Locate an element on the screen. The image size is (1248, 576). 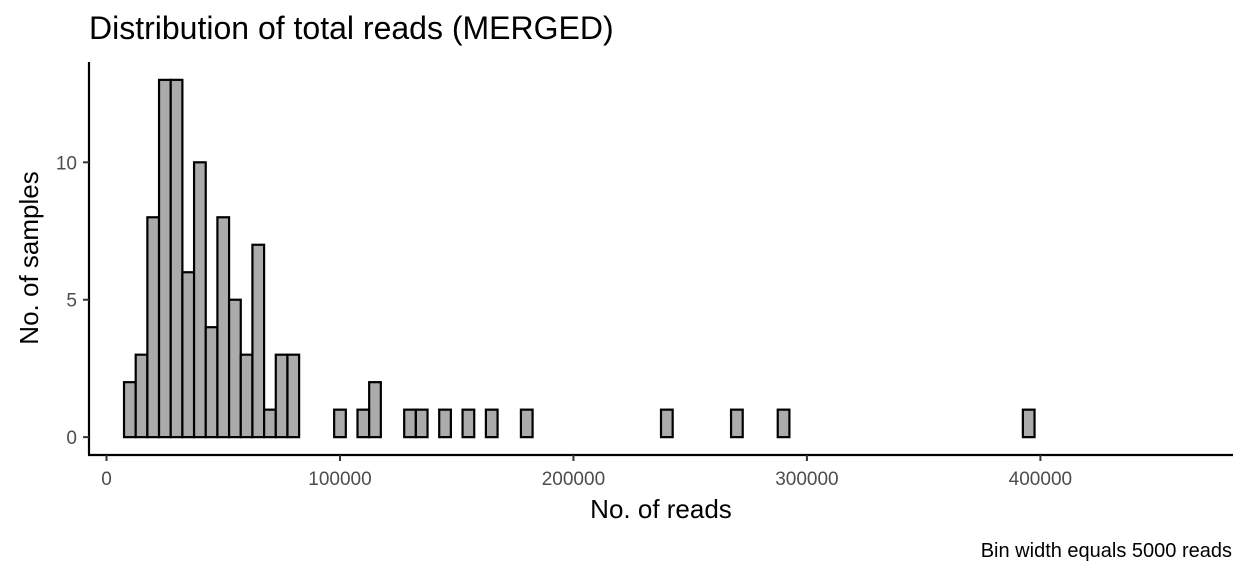
y-axis-ticks: 0 5 10 is located at coordinates (72, 301).